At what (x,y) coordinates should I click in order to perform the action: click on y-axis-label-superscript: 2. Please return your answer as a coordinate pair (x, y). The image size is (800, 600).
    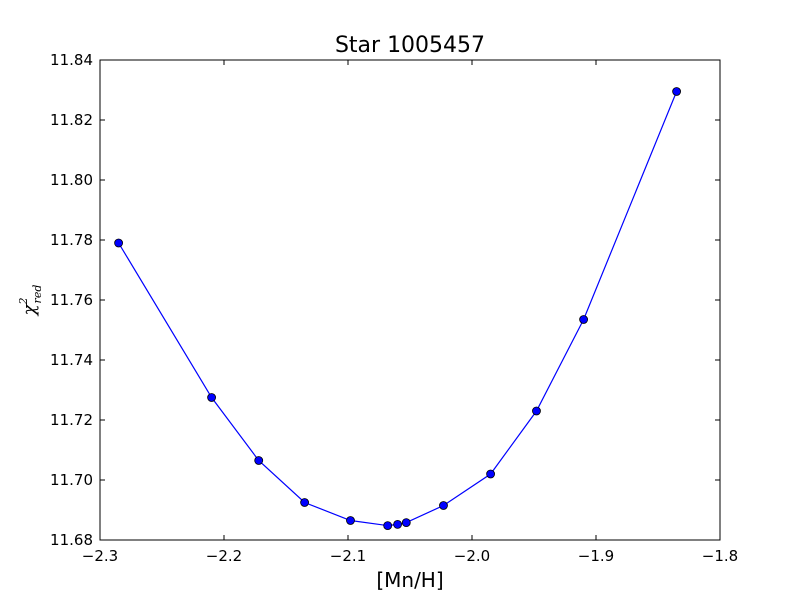
    Looking at the image, I should click on (23, 301).